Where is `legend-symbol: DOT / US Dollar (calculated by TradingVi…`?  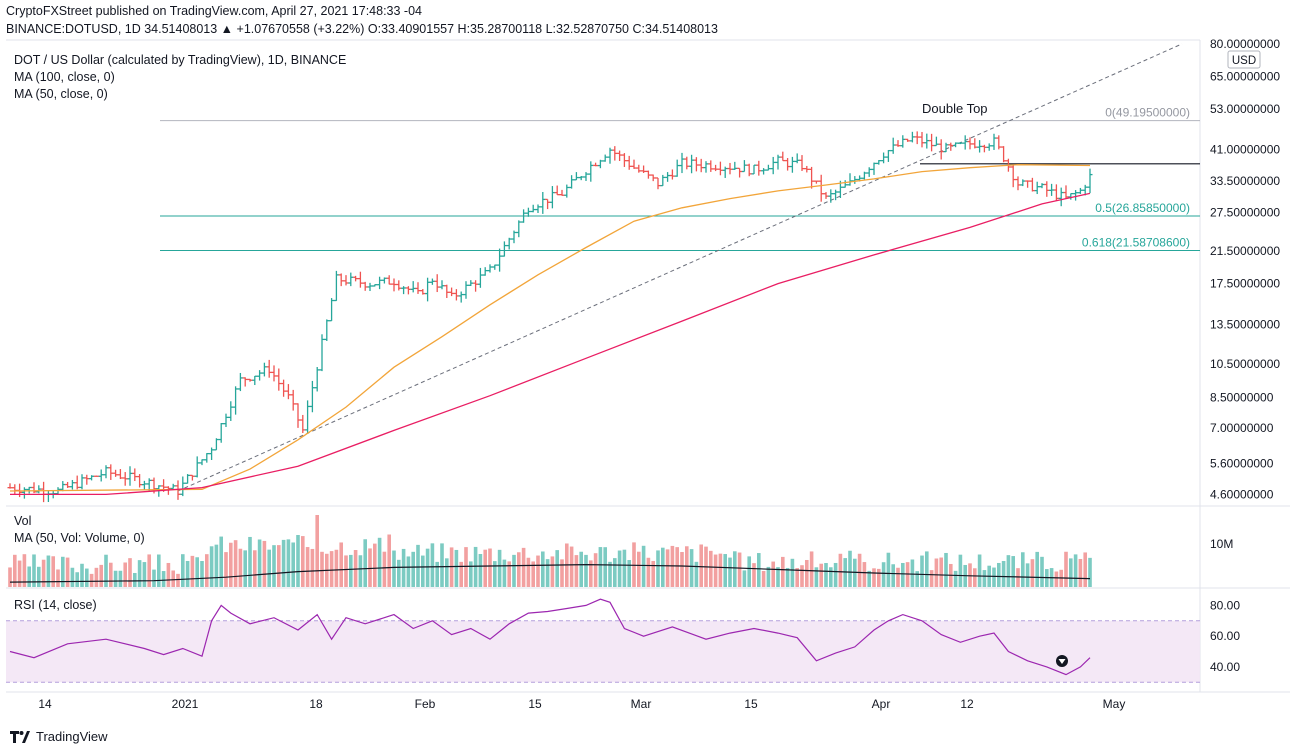
legend-symbol: DOT / US Dollar (calculated by TradingVi… is located at coordinates (180, 60).